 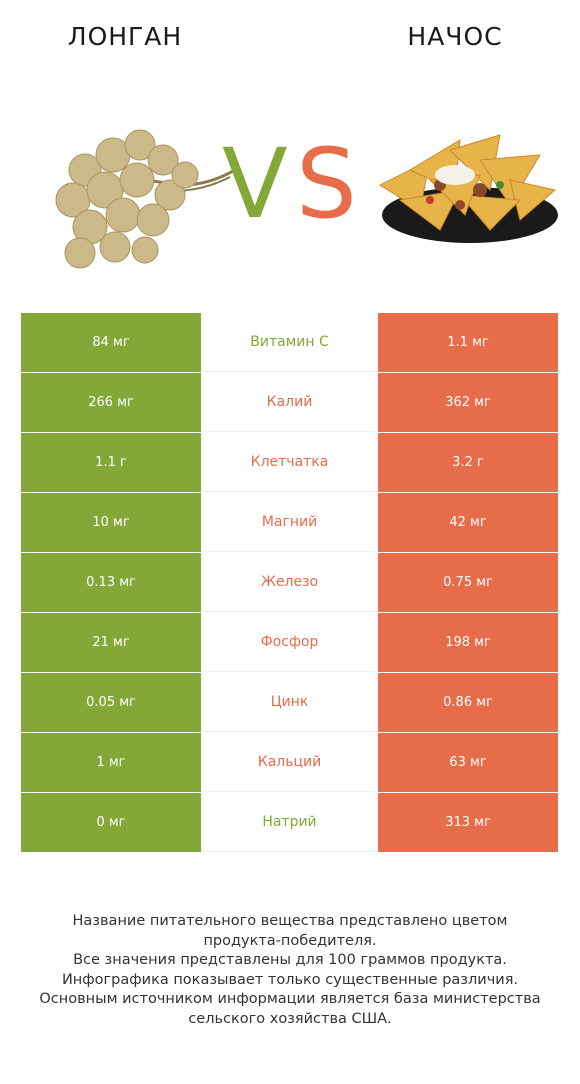 What do you see at coordinates (111, 642) in the screenshot?
I see `left-value-cell: 21 мг` at bounding box center [111, 642].